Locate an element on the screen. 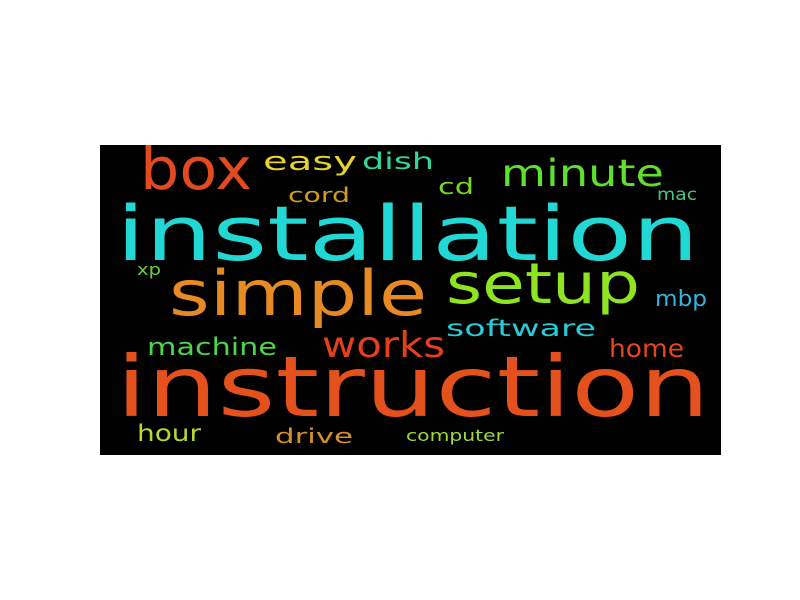  word-instruction: instruction is located at coordinates (413, 387).